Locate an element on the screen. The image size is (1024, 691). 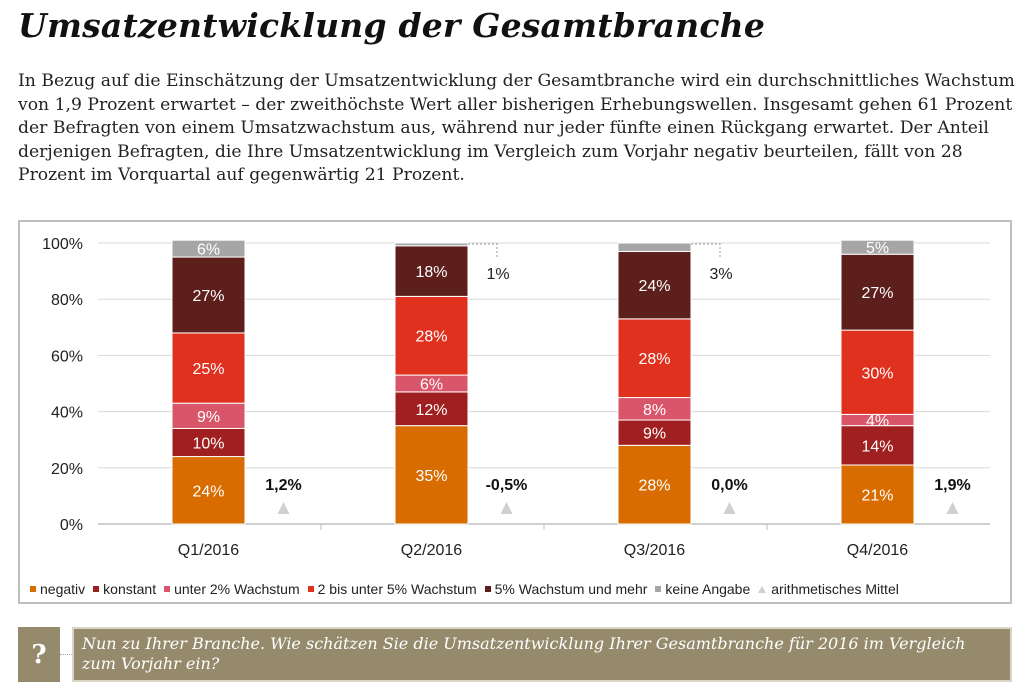
y-tick-label: 80% is located at coordinates (67, 300).